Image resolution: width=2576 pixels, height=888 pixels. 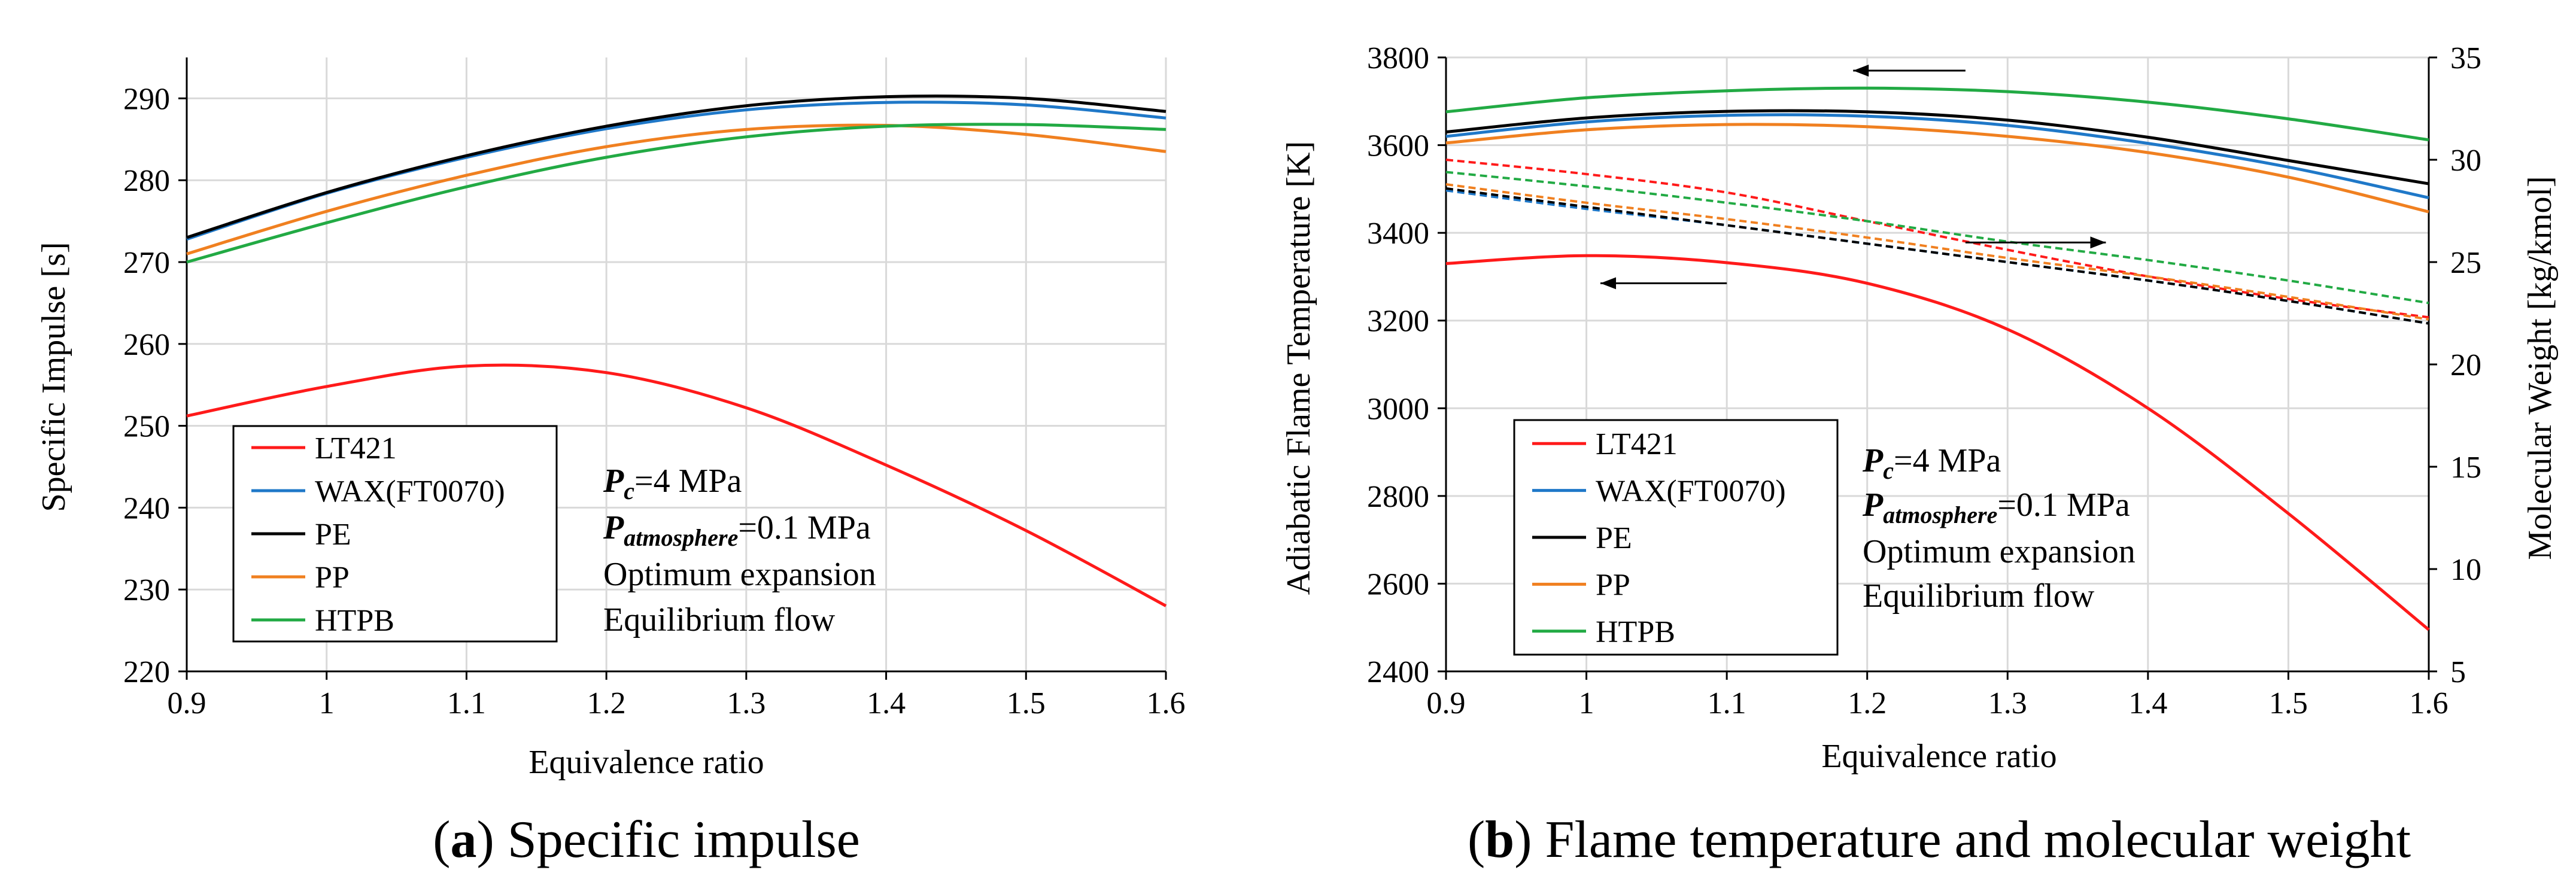 What do you see at coordinates (2465, 58) in the screenshot?
I see `b-y2-tick-label: 35` at bounding box center [2465, 58].